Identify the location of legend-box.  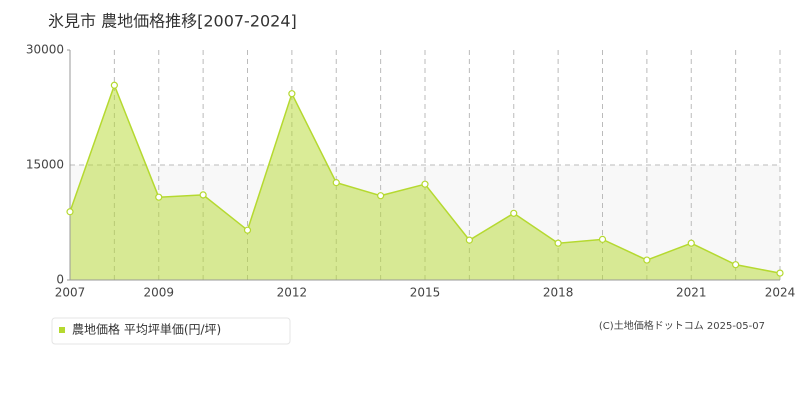
(171, 331).